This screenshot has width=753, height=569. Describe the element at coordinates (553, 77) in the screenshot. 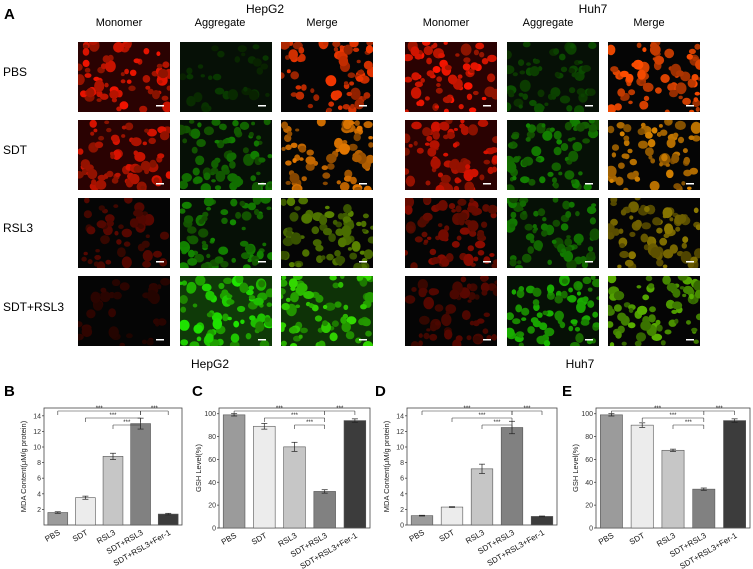

I see `micrograph-huh-aggregate-pbs` at that location.